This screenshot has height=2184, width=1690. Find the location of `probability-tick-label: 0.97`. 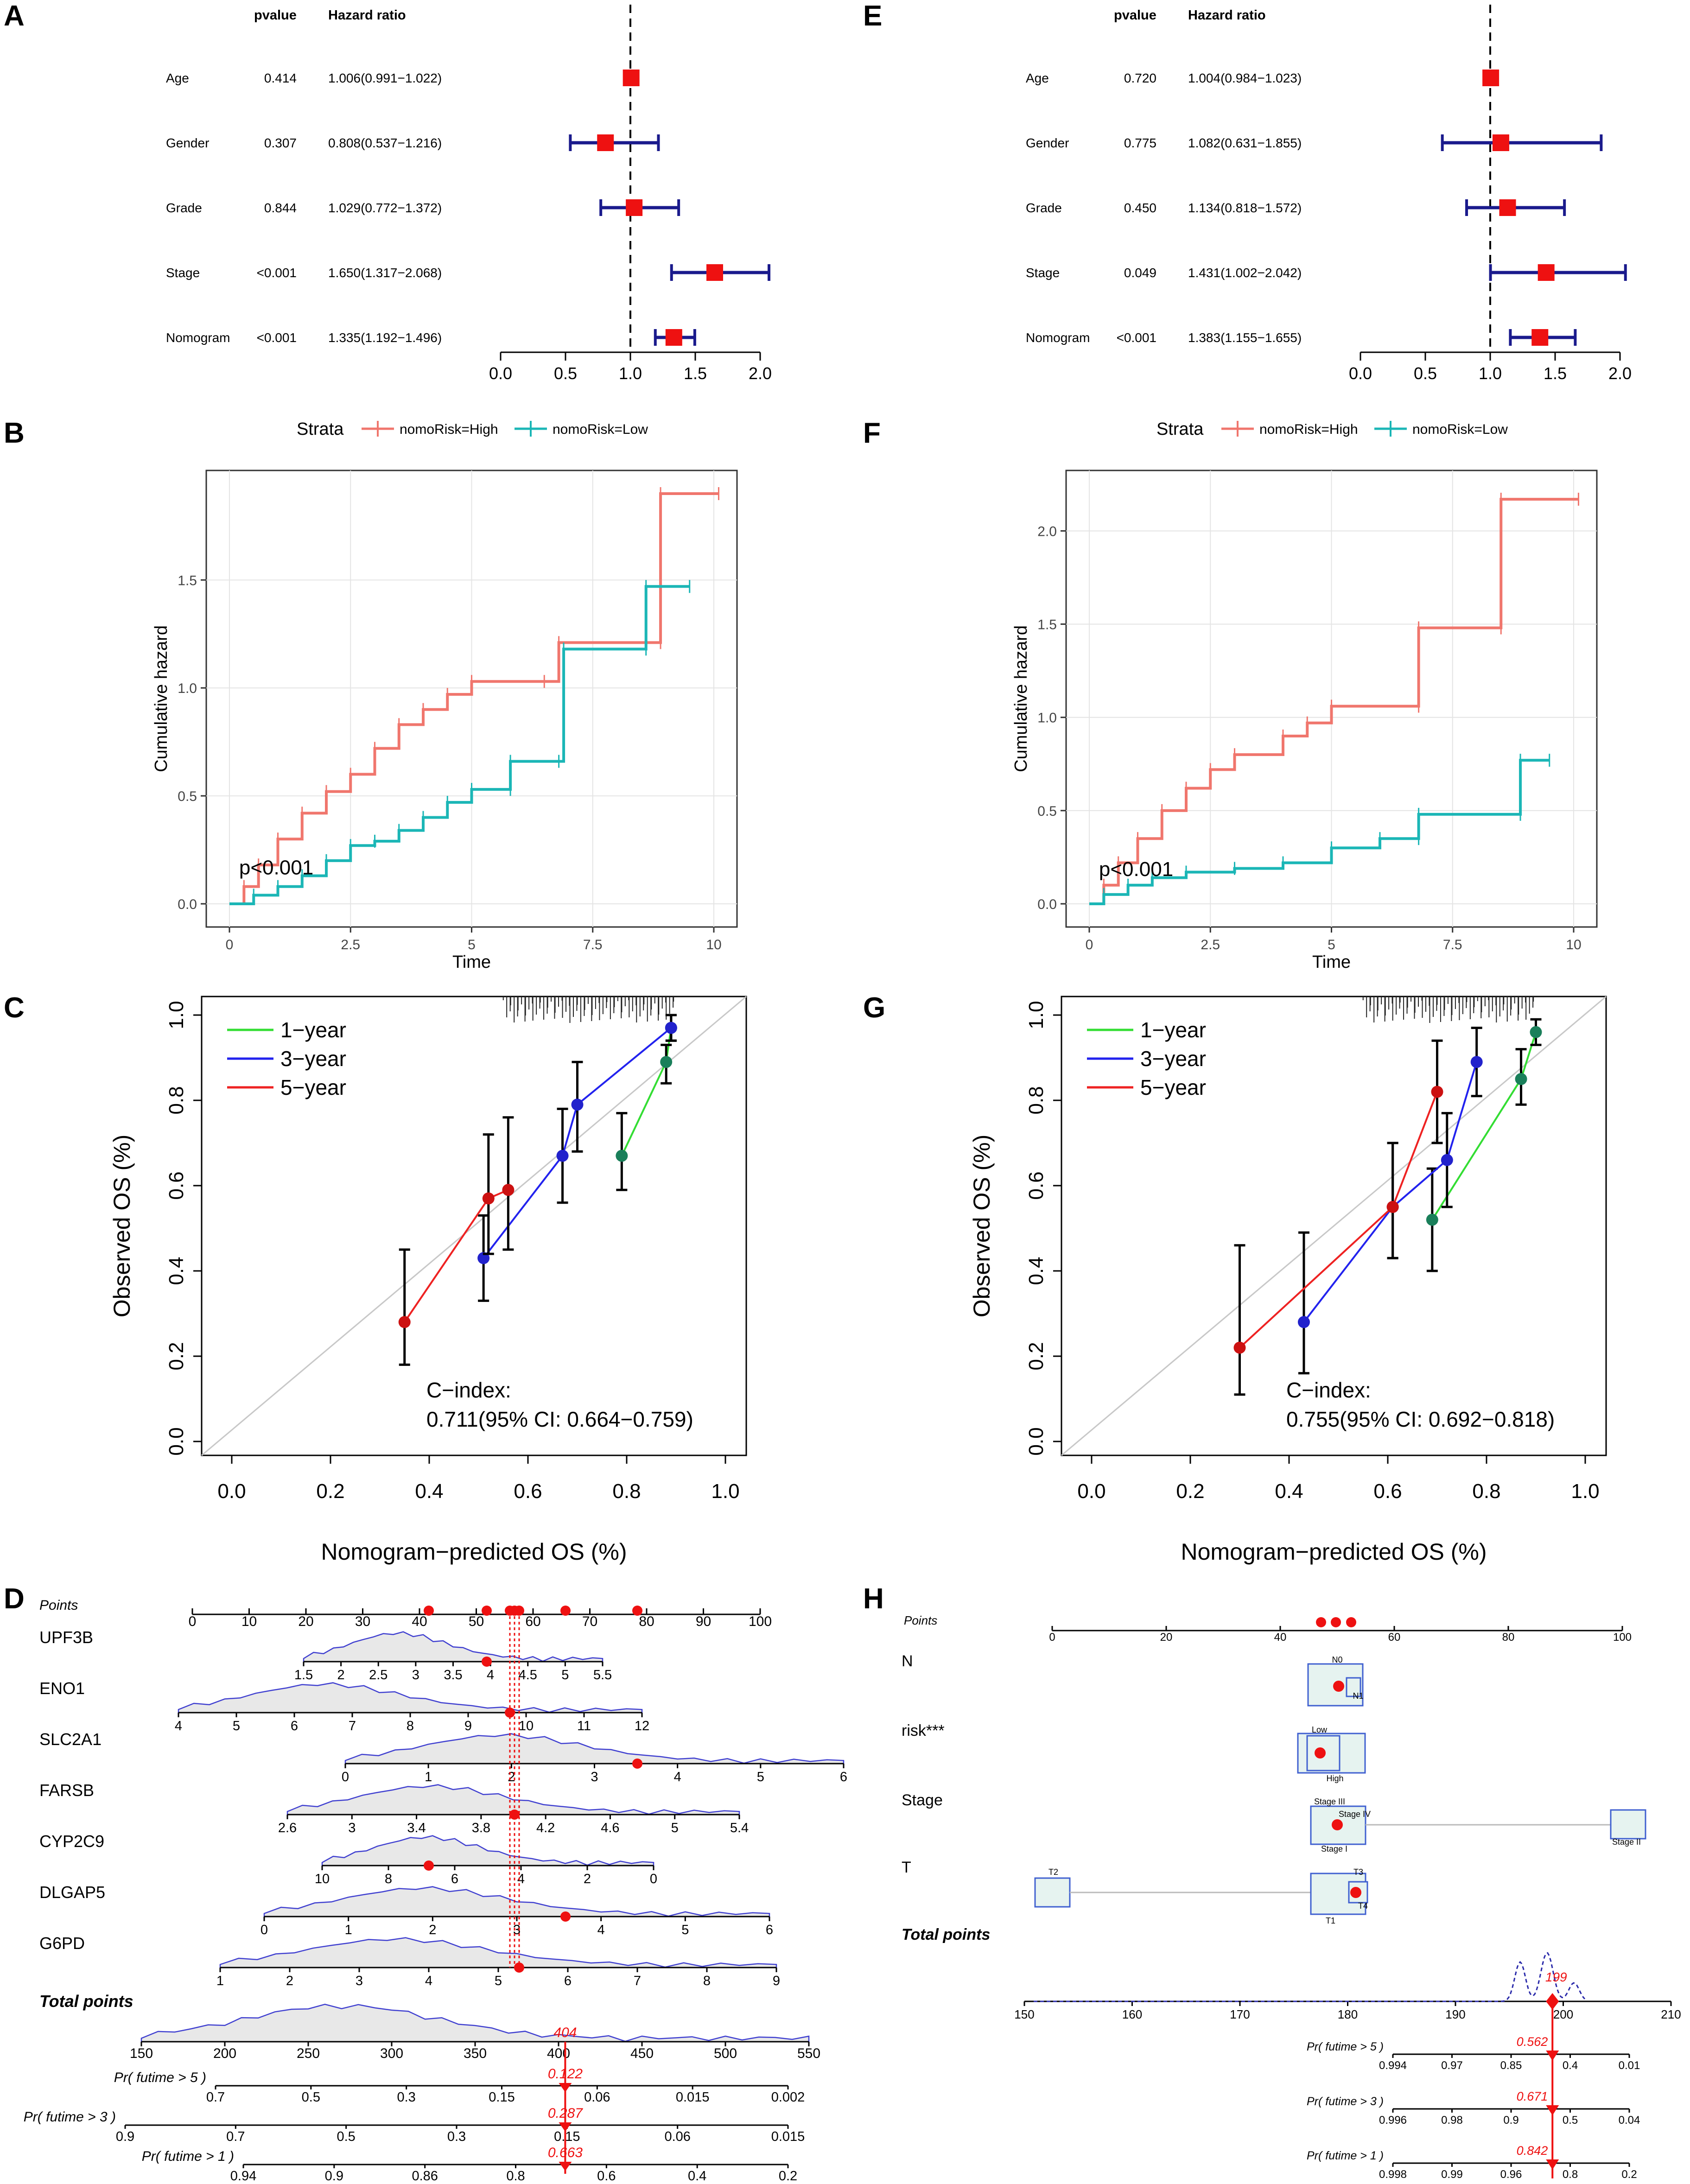

probability-tick-label: 0.97 is located at coordinates (1452, 2065).